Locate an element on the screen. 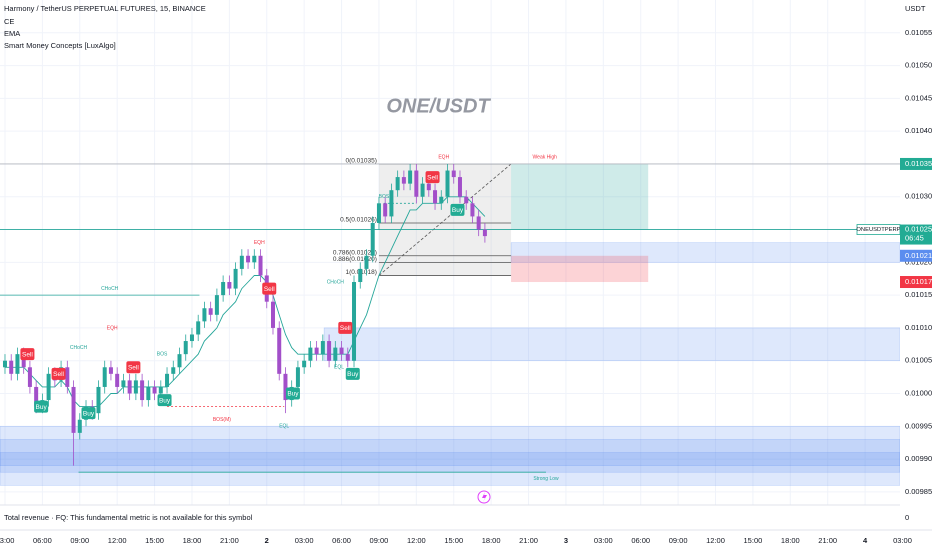  smc-label: BOS(M) is located at coordinates (222, 420).